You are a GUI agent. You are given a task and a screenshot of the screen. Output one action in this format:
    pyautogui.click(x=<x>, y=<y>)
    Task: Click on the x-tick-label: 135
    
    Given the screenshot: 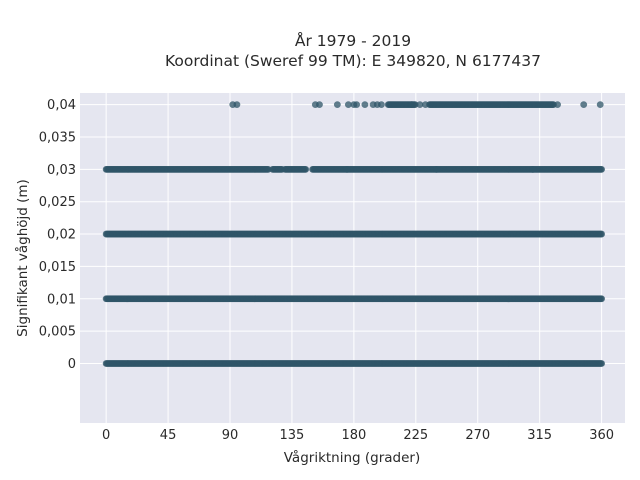 What is the action you would take?
    pyautogui.click(x=292, y=435)
    